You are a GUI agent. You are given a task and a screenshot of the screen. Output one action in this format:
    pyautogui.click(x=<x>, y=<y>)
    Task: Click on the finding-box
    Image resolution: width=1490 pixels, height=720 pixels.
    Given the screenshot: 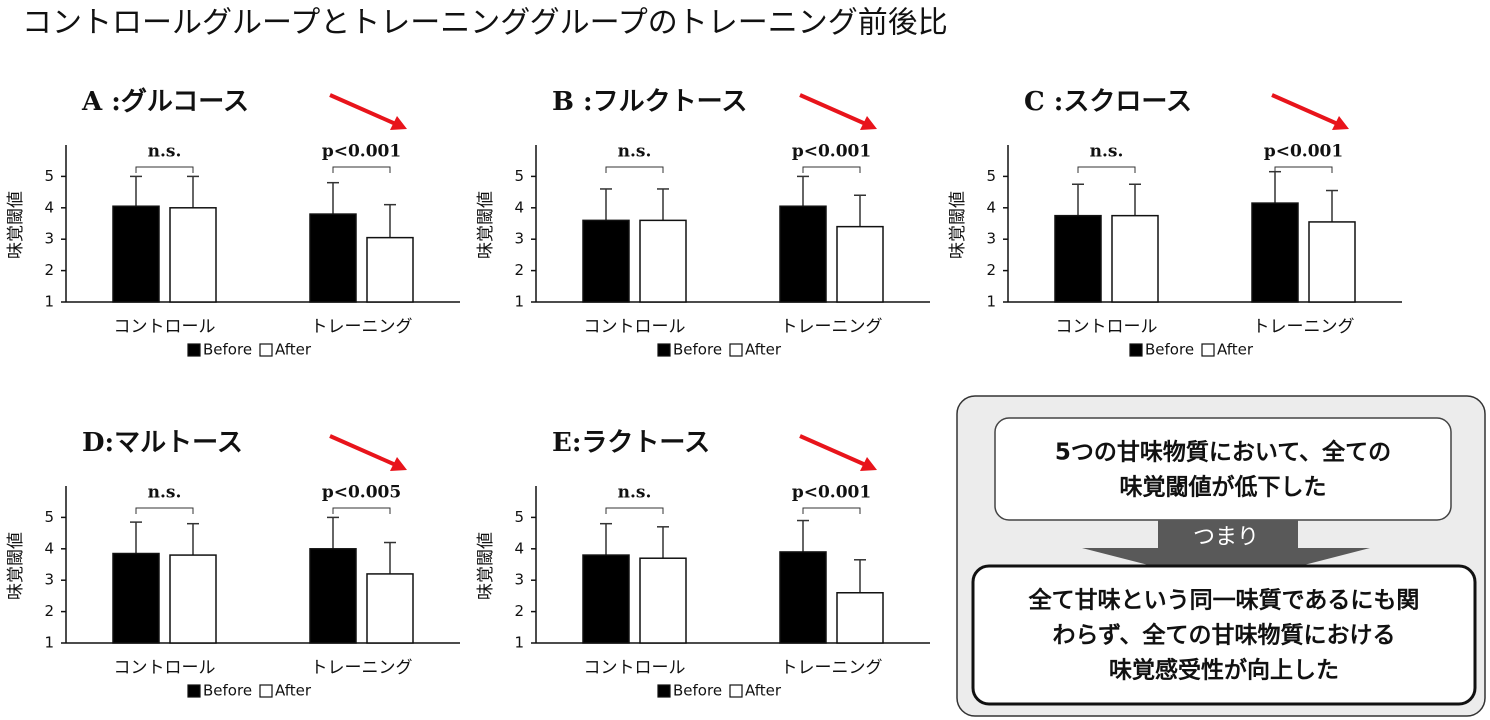 What is the action you would take?
    pyautogui.click(x=1223, y=469)
    